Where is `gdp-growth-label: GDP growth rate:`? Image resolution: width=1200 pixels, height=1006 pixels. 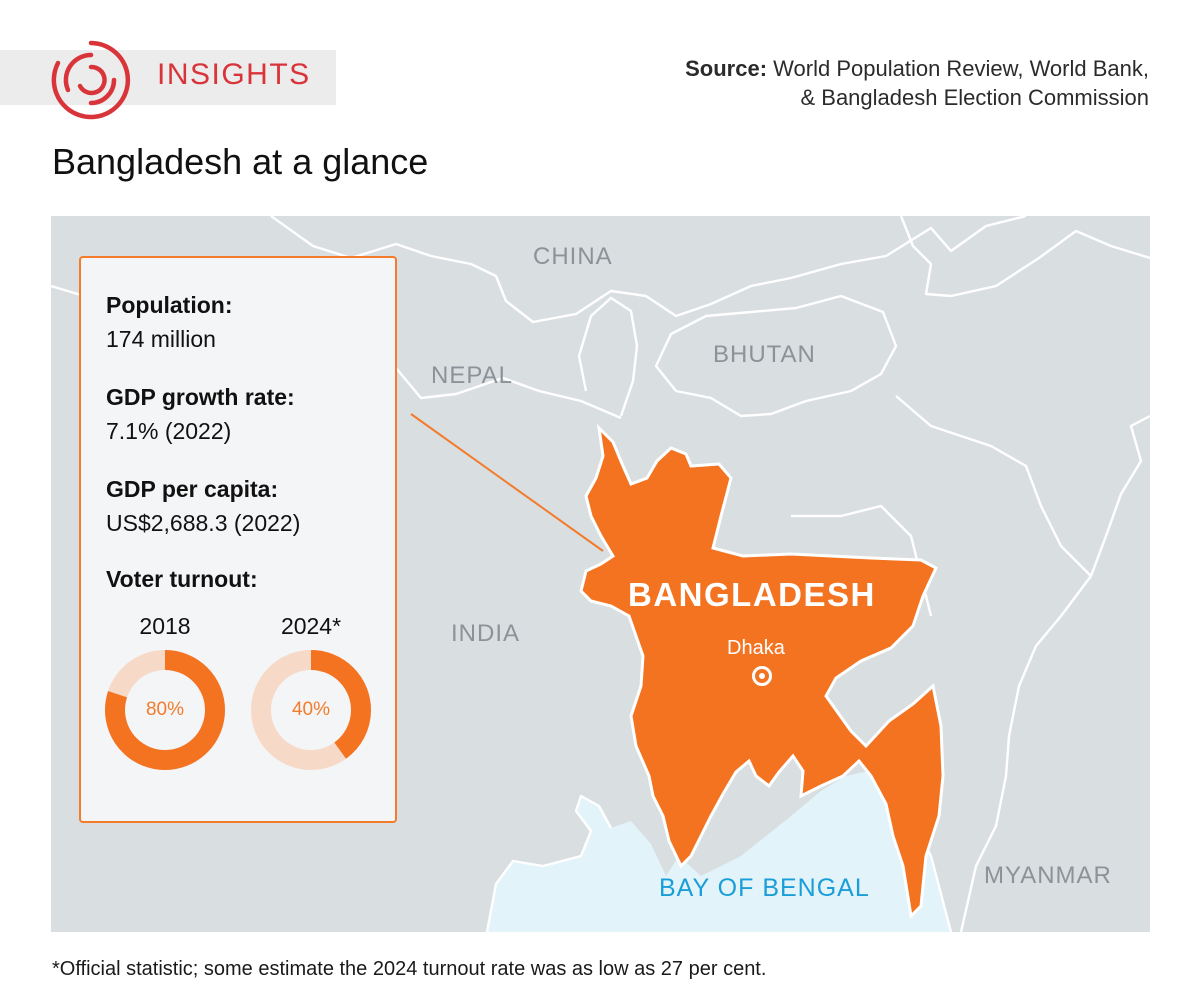
gdp-growth-label: GDP growth rate: is located at coordinates (200, 397).